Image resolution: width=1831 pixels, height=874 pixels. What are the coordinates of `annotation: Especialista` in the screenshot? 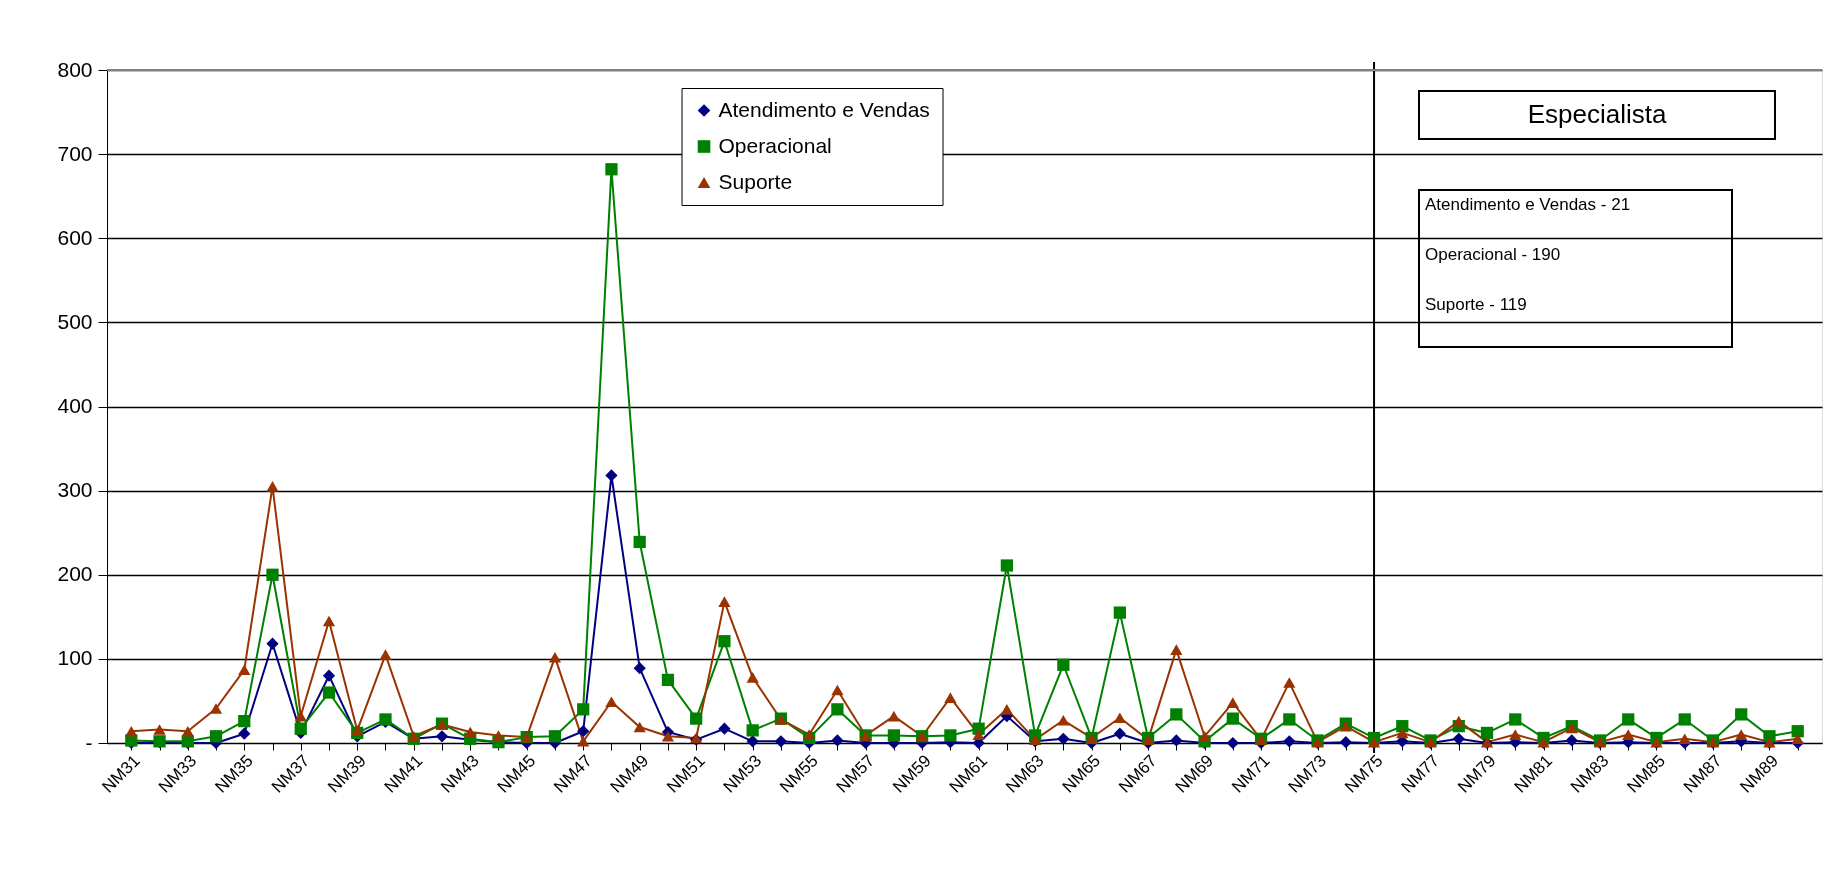 It's located at (1597, 114).